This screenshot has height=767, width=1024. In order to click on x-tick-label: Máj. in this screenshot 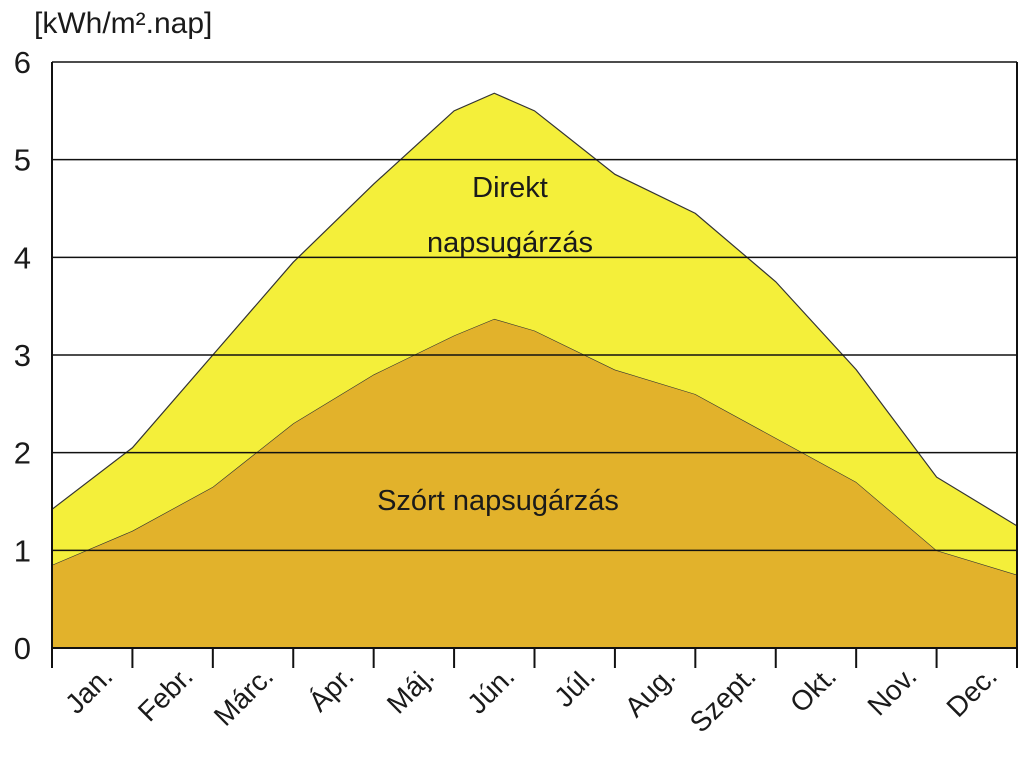, I will do `click(410, 689)`.